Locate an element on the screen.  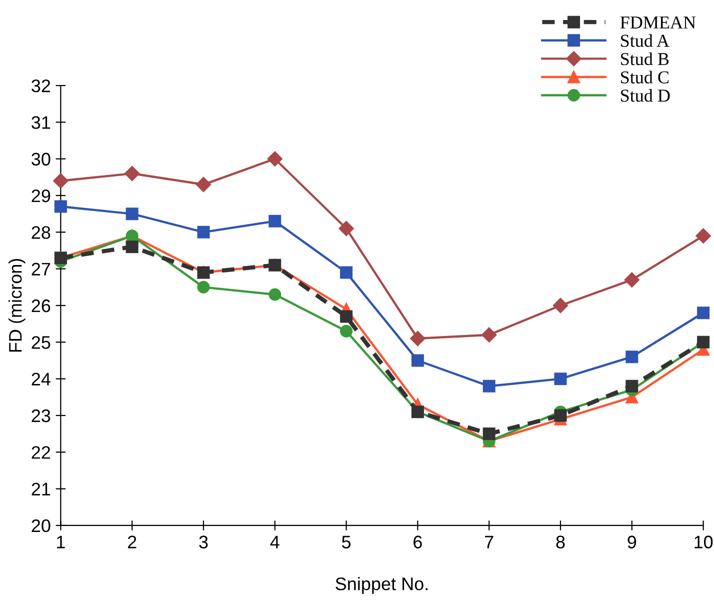
x-tick-label: 8 is located at coordinates (560, 542).